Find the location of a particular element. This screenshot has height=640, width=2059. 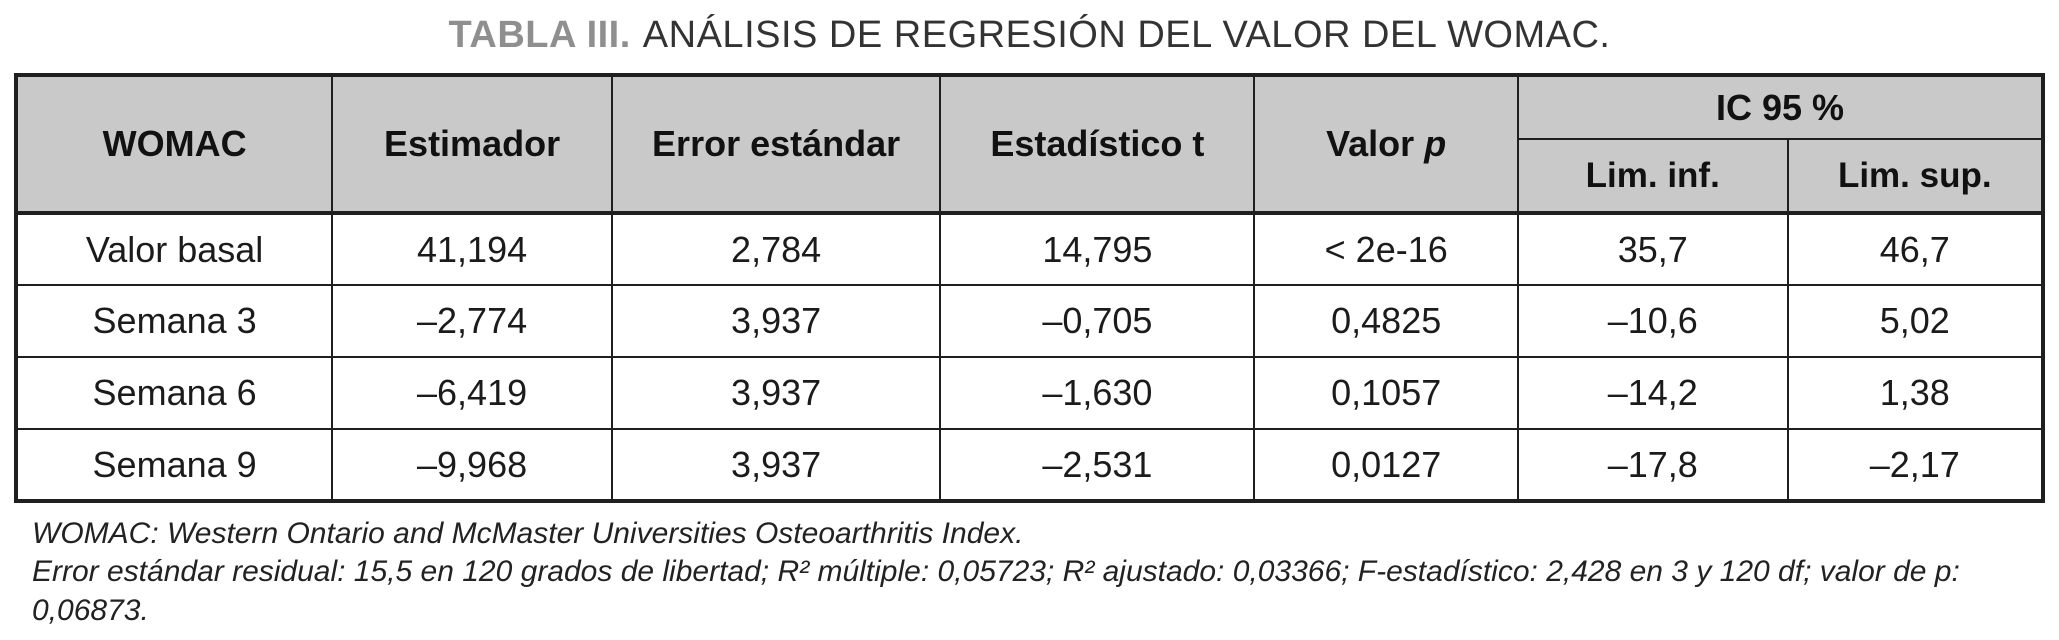

cell-lim-inf: 35,7 is located at coordinates (1652, 249).